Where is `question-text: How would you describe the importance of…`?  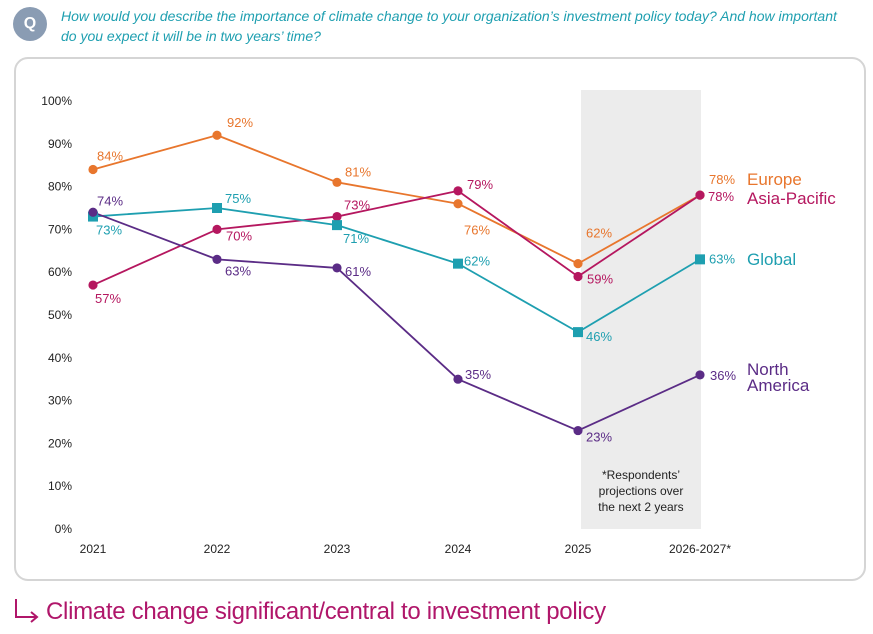 question-text: How would you describe the importance of… is located at coordinates (449, 26).